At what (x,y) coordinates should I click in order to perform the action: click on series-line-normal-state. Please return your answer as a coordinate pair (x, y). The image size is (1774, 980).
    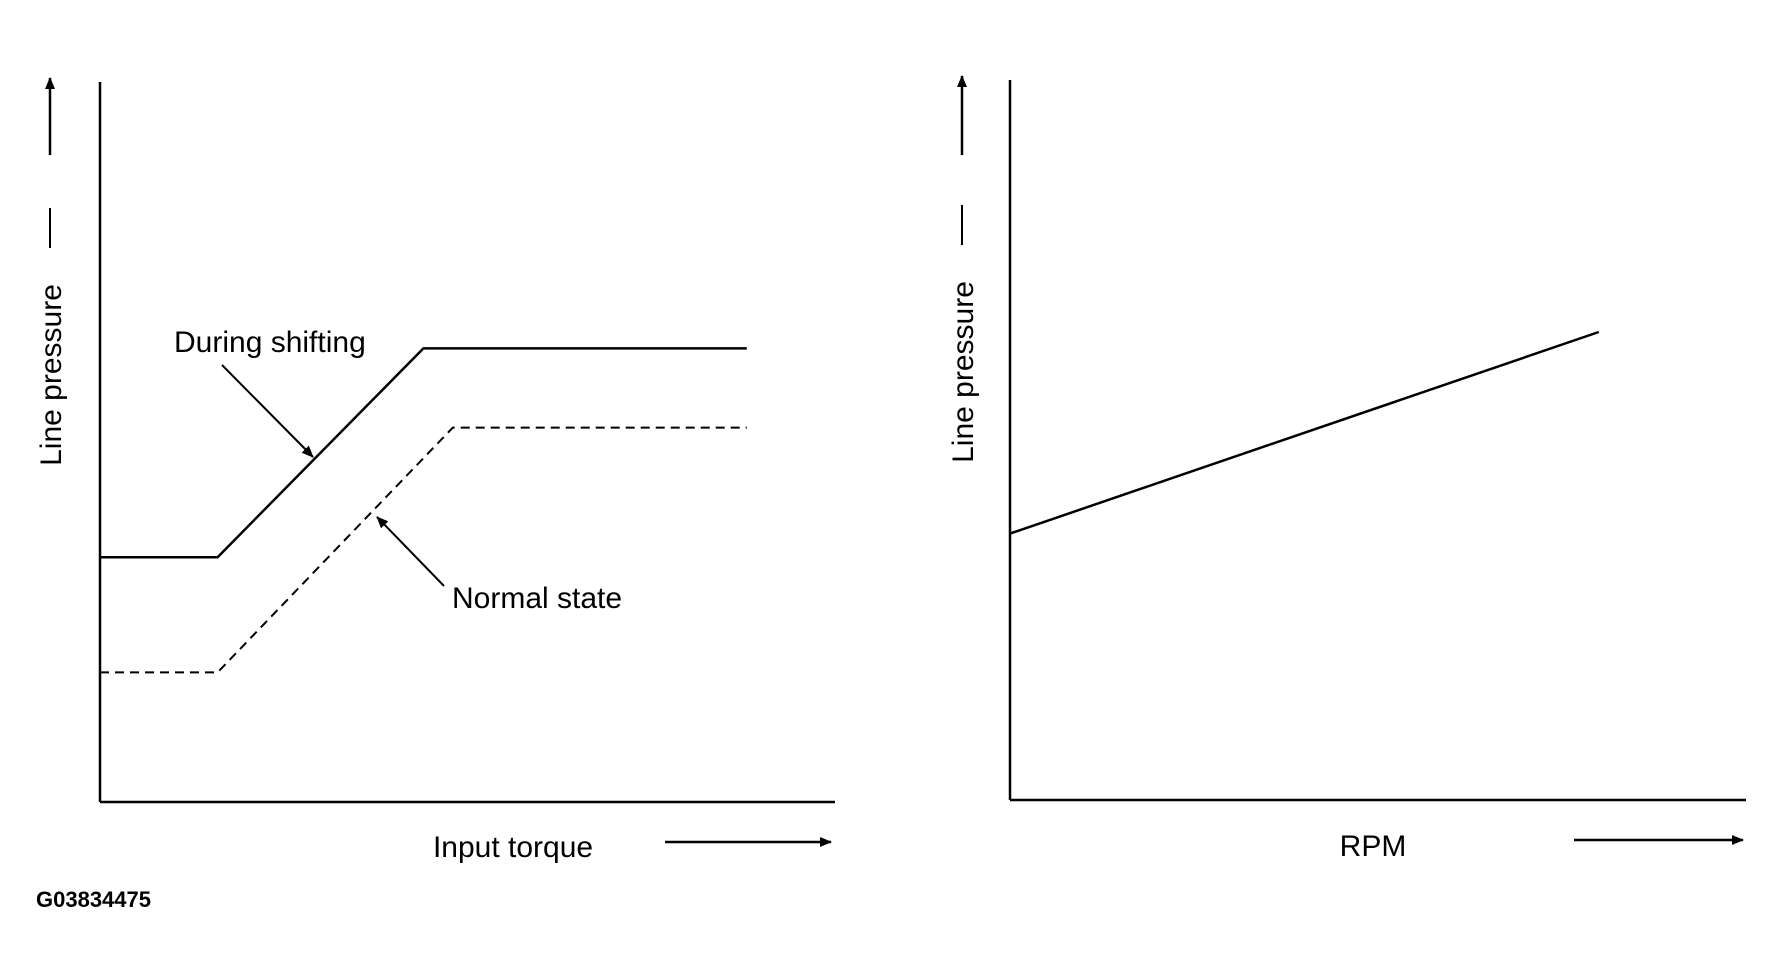
    Looking at the image, I should click on (423, 550).